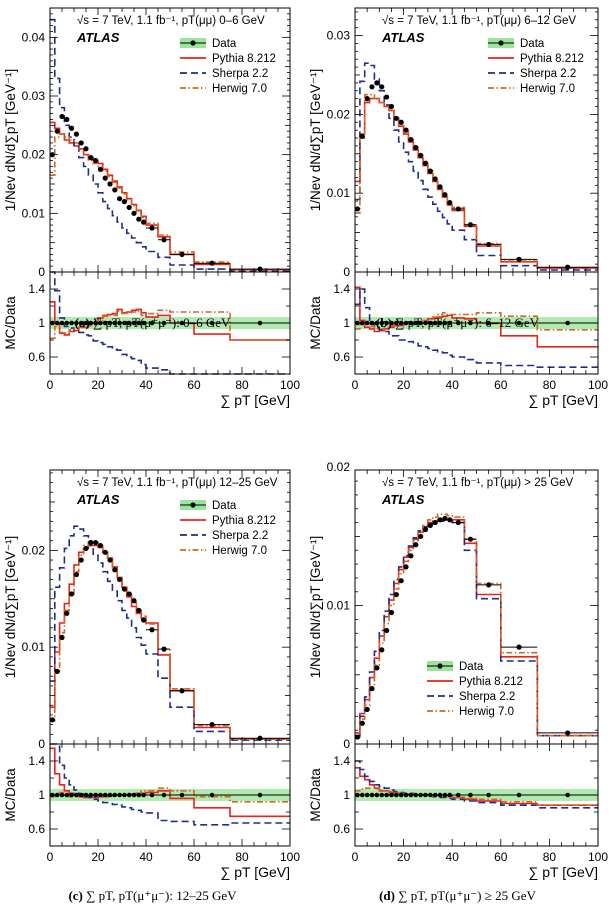 The width and height of the screenshot is (610, 918). Describe the element at coordinates (346, 272) in the screenshot. I see `y-tick-label: 0` at that location.